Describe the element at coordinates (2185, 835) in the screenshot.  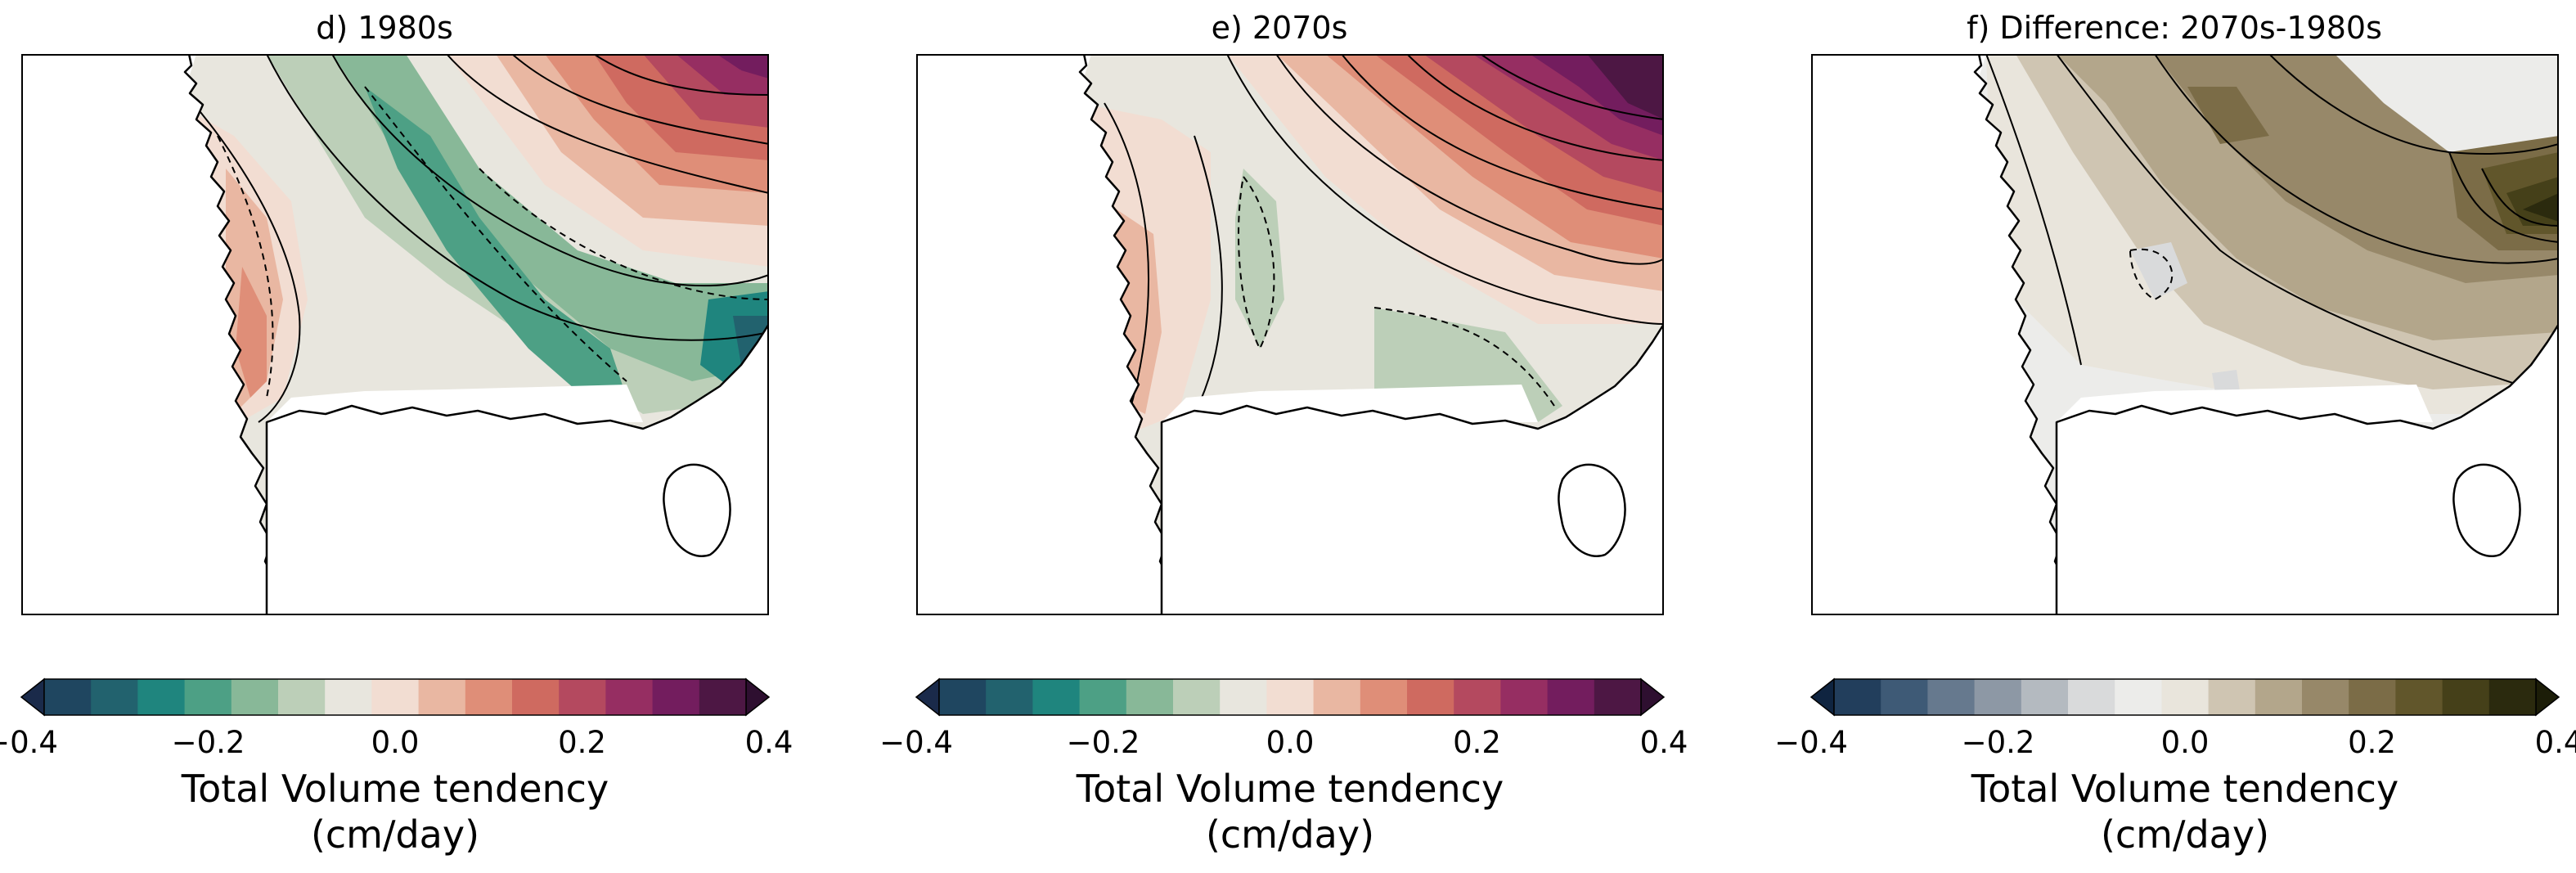
I see `colorbar-label-line2: (cm/day)` at that location.